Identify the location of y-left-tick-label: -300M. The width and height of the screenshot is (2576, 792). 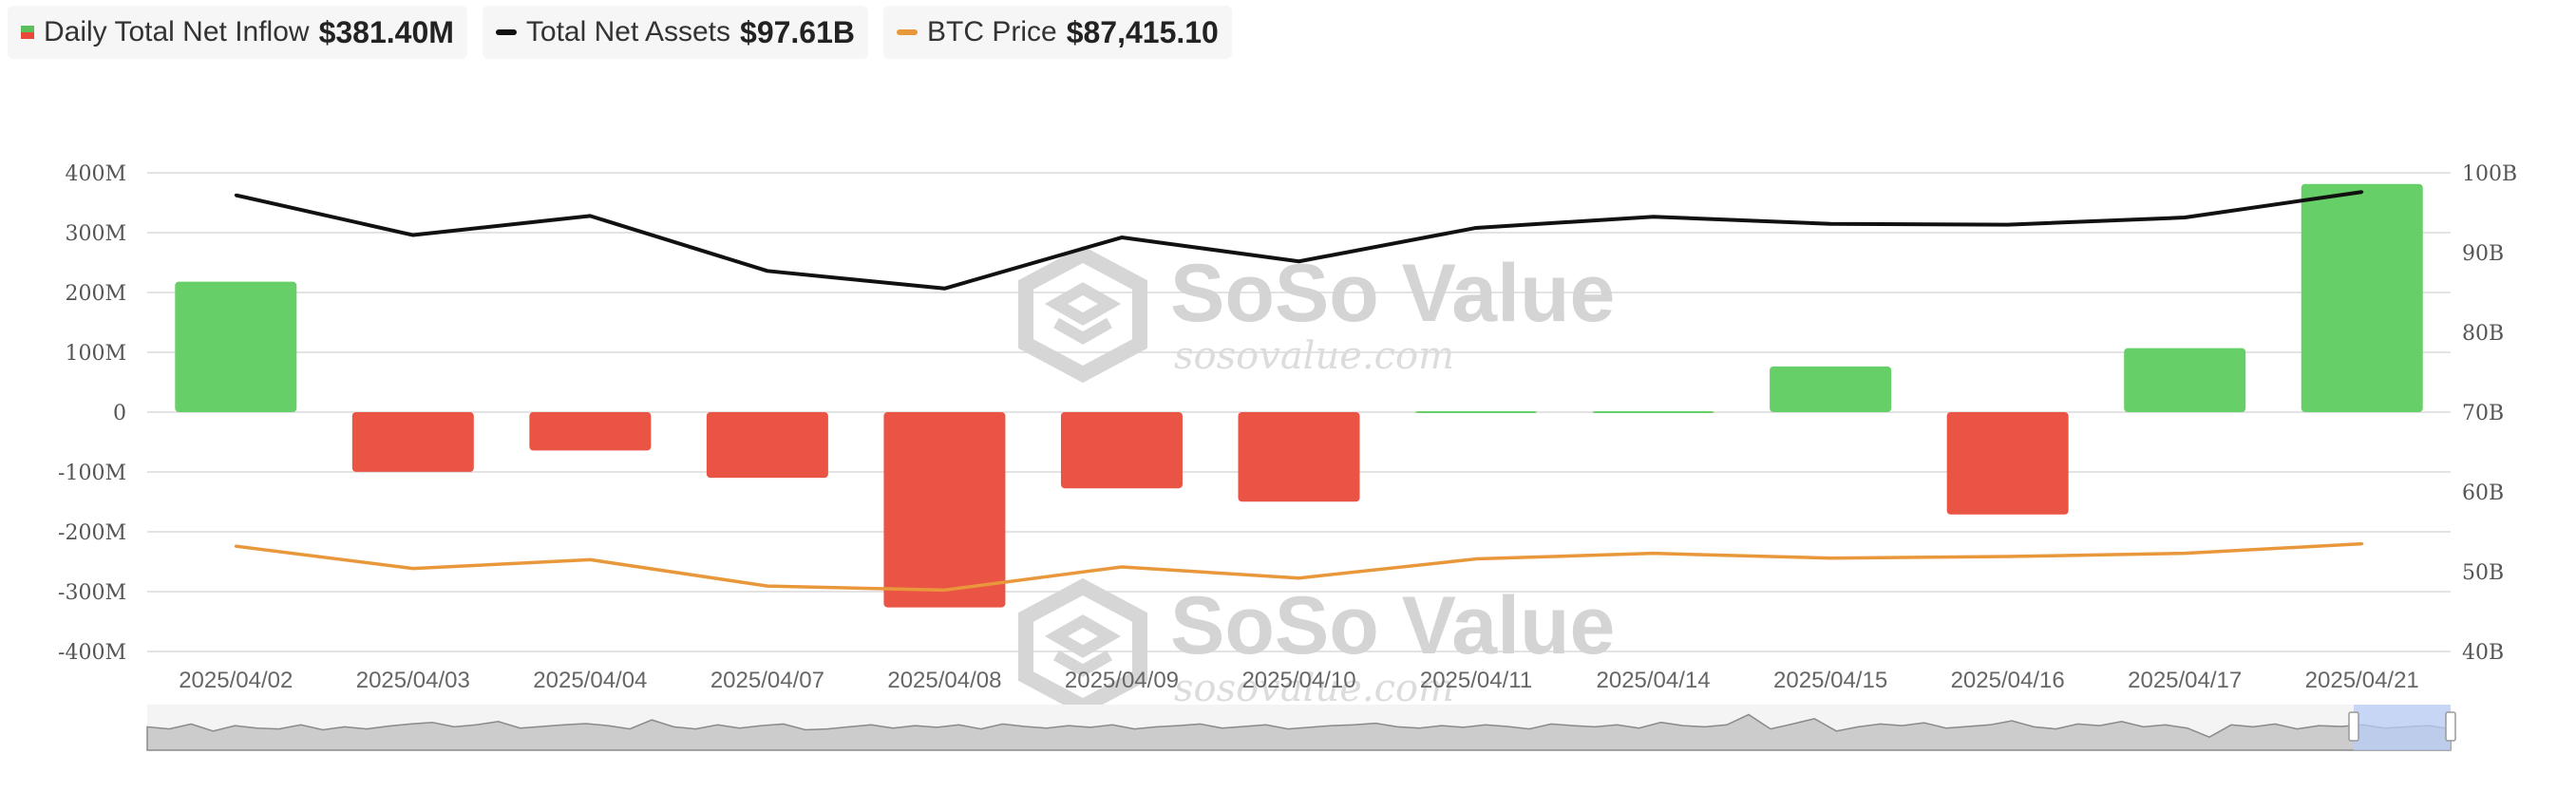
(92, 593).